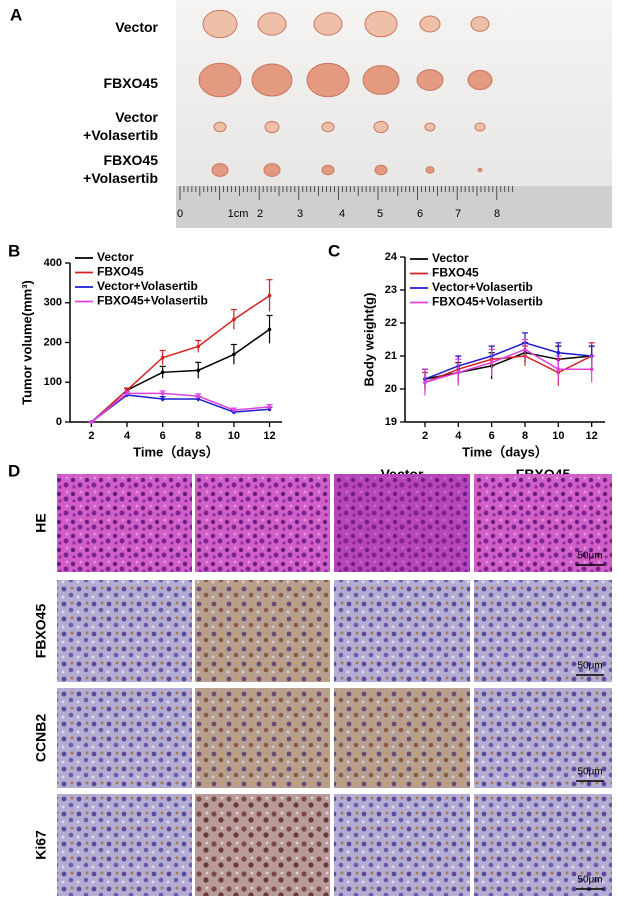  I want to click on y-axis-label: Body weight(g), so click(368, 340).